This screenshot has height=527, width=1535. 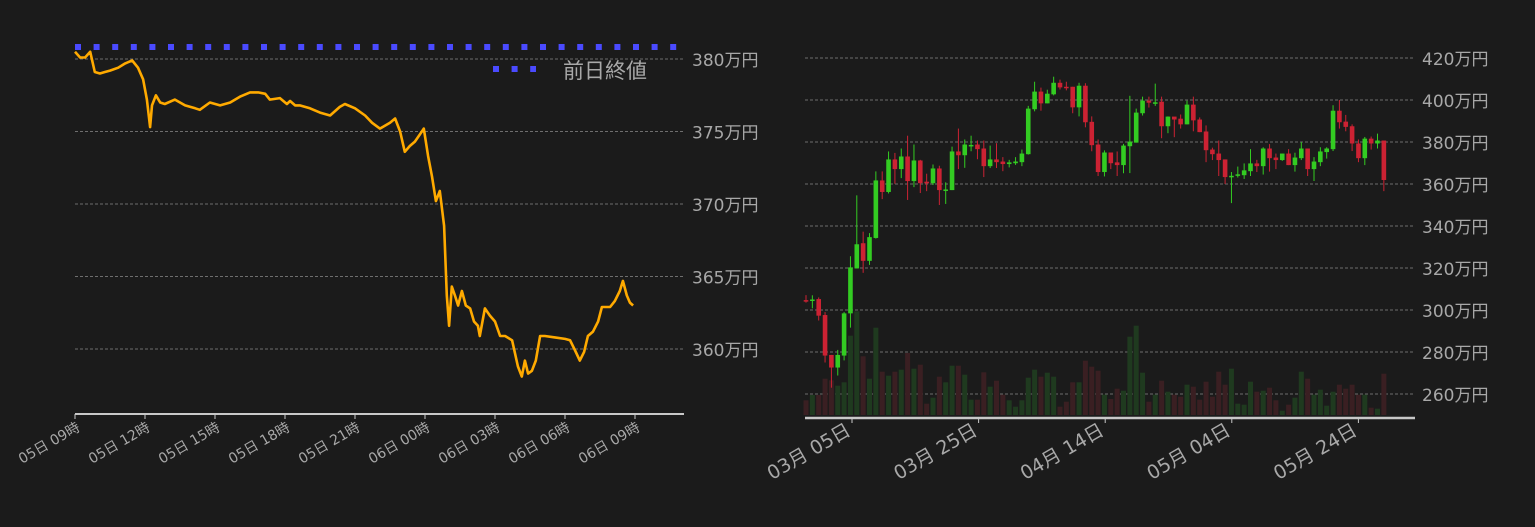 I want to click on y-tick-label: 340万円, so click(x=1455, y=228).